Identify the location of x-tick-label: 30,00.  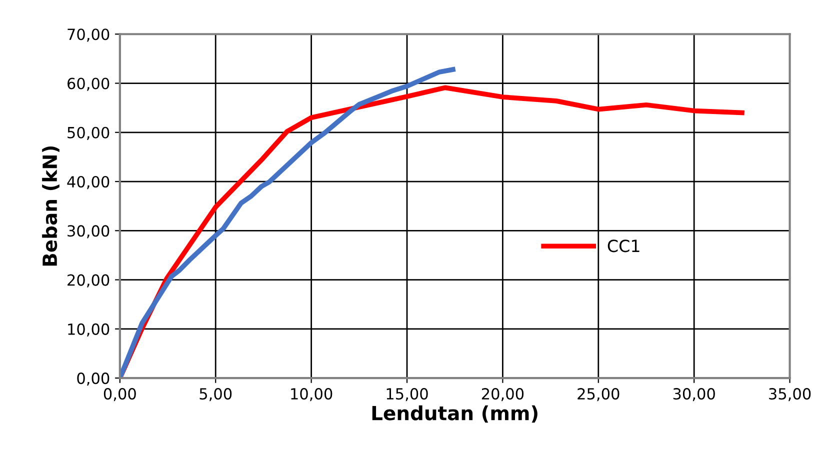
(694, 395).